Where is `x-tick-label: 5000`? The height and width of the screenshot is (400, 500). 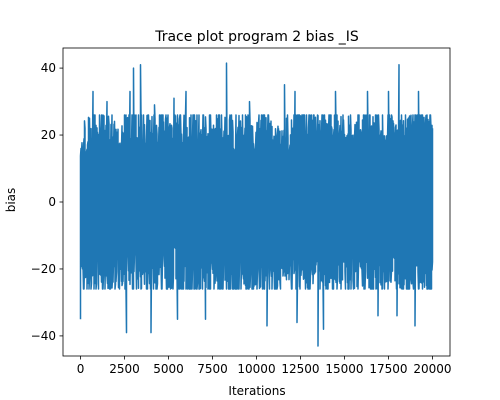
x-tick-label: 5000 is located at coordinates (168, 369).